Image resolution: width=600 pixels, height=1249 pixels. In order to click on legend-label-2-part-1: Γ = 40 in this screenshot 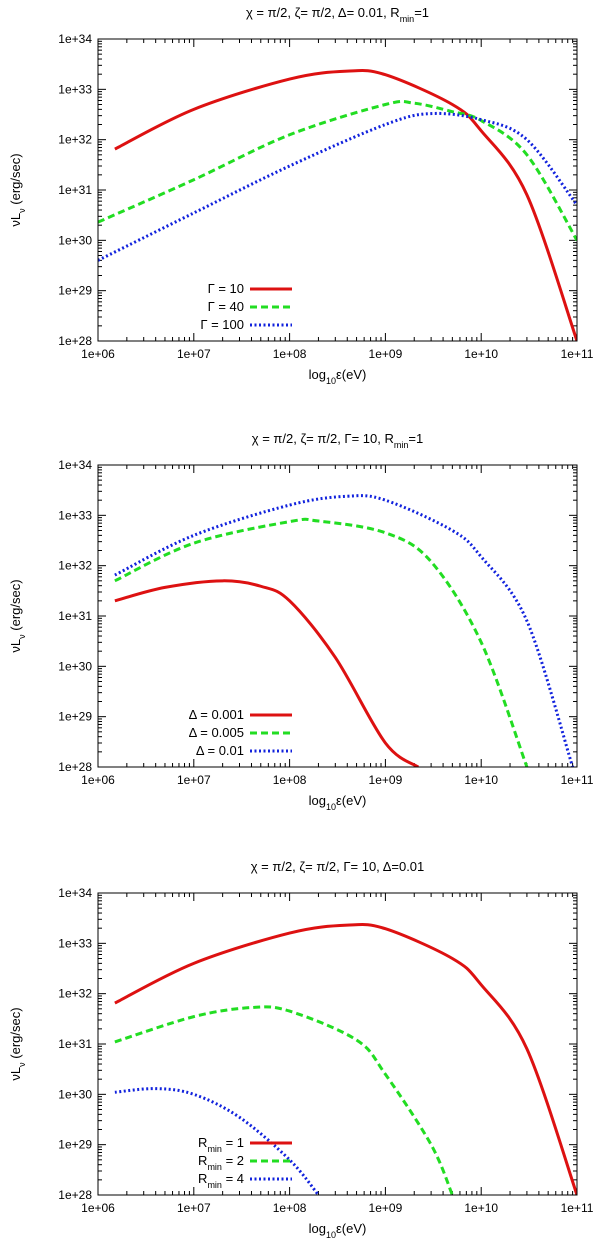, I will do `click(226, 306)`.